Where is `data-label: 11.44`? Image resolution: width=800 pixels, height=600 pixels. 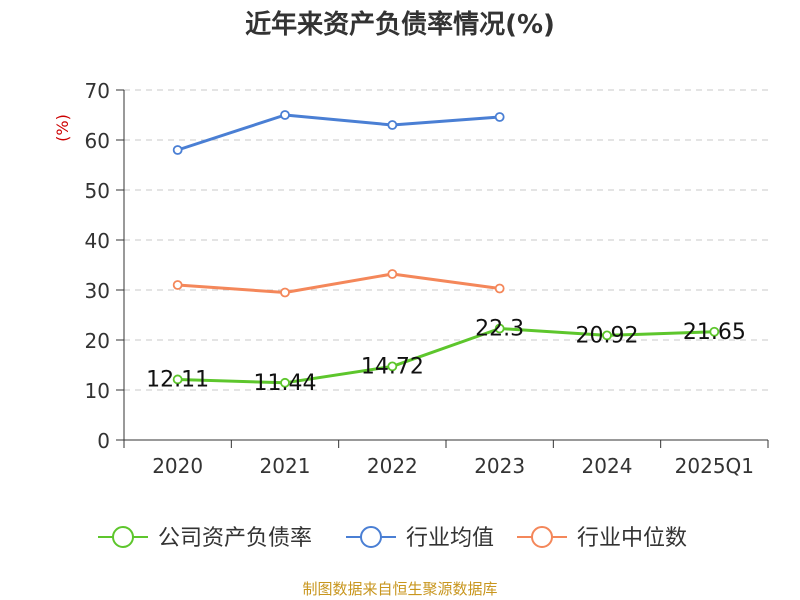
data-label: 11.44 is located at coordinates (285, 383).